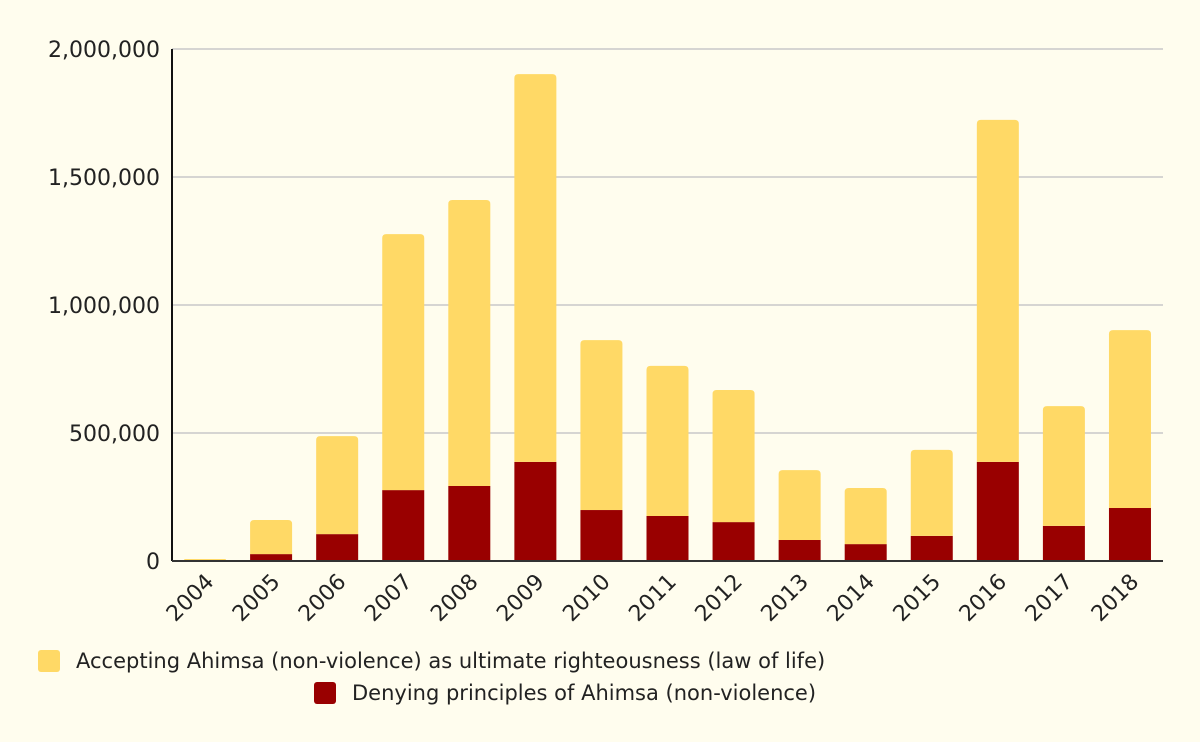  Describe the element at coordinates (1049, 598) in the screenshot. I see `x-tick-label: 2017` at that location.